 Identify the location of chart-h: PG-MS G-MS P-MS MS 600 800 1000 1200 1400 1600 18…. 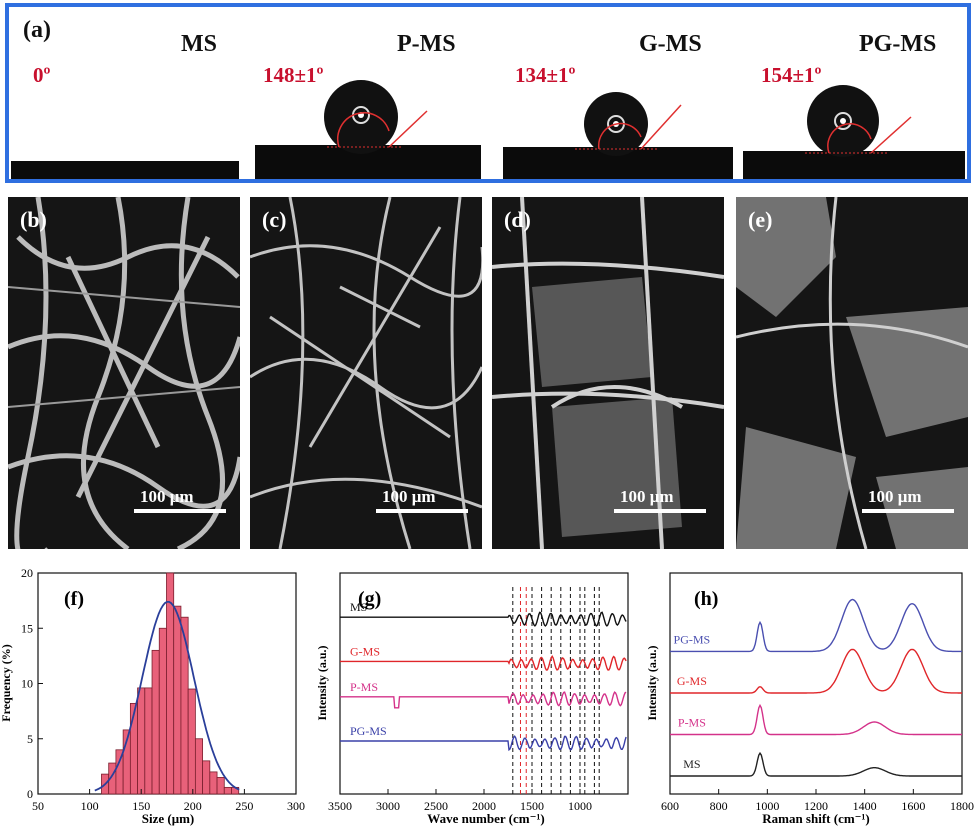
(811, 699).